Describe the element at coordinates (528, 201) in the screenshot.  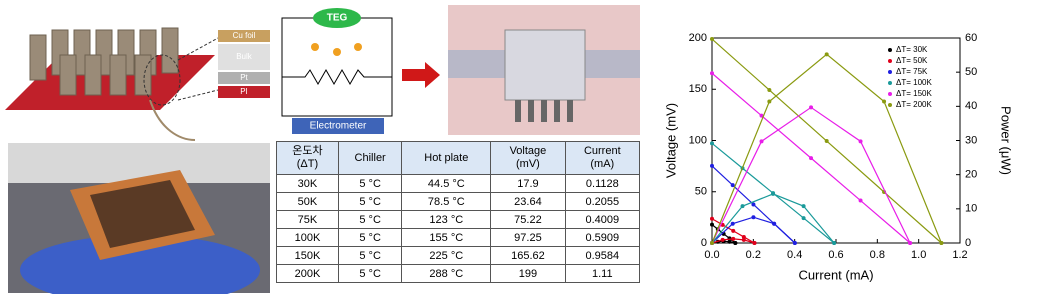
I see `cell: 23.64` at that location.